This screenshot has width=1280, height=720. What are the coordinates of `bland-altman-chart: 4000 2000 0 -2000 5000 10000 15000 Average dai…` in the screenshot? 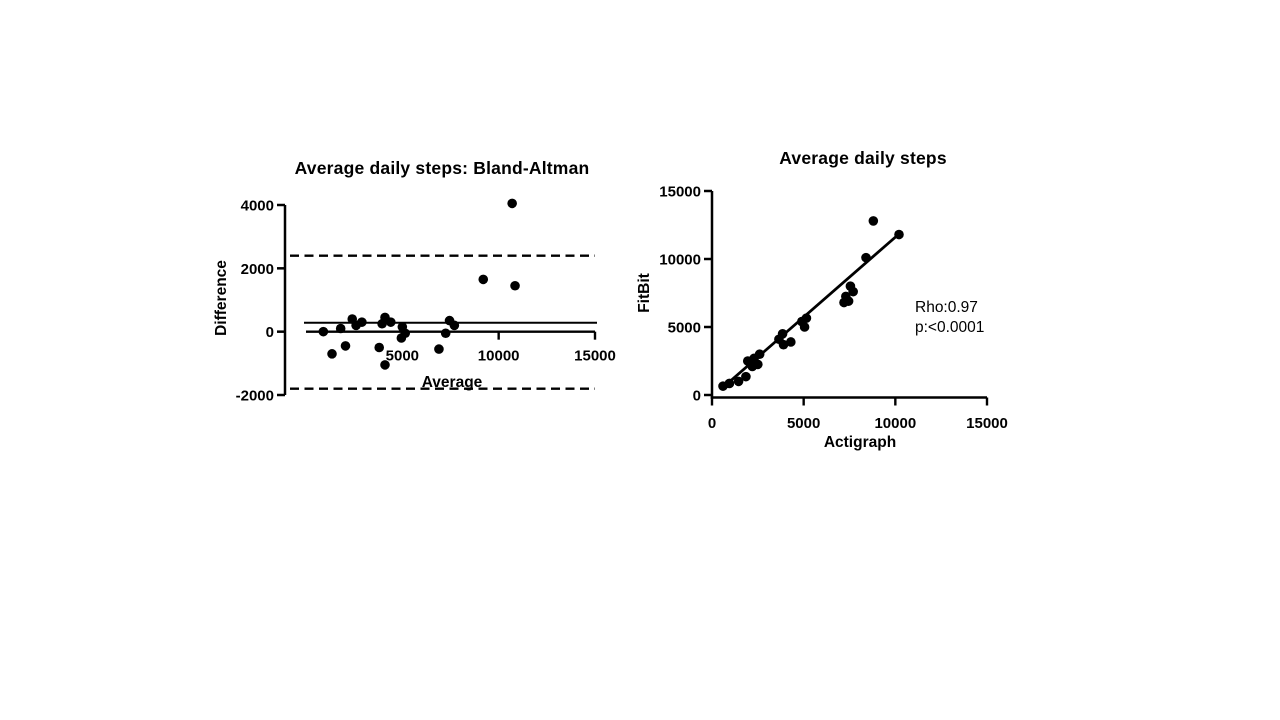 It's located at (410, 280).